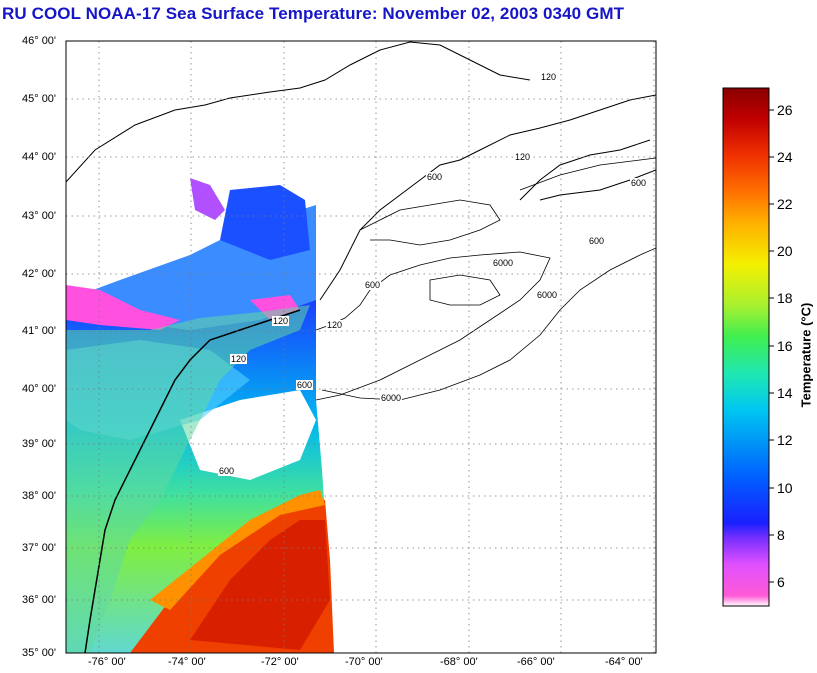 The height and width of the screenshot is (673, 817). What do you see at coordinates (536, 662) in the screenshot?
I see `lon-label-66: -66° 00'` at bounding box center [536, 662].